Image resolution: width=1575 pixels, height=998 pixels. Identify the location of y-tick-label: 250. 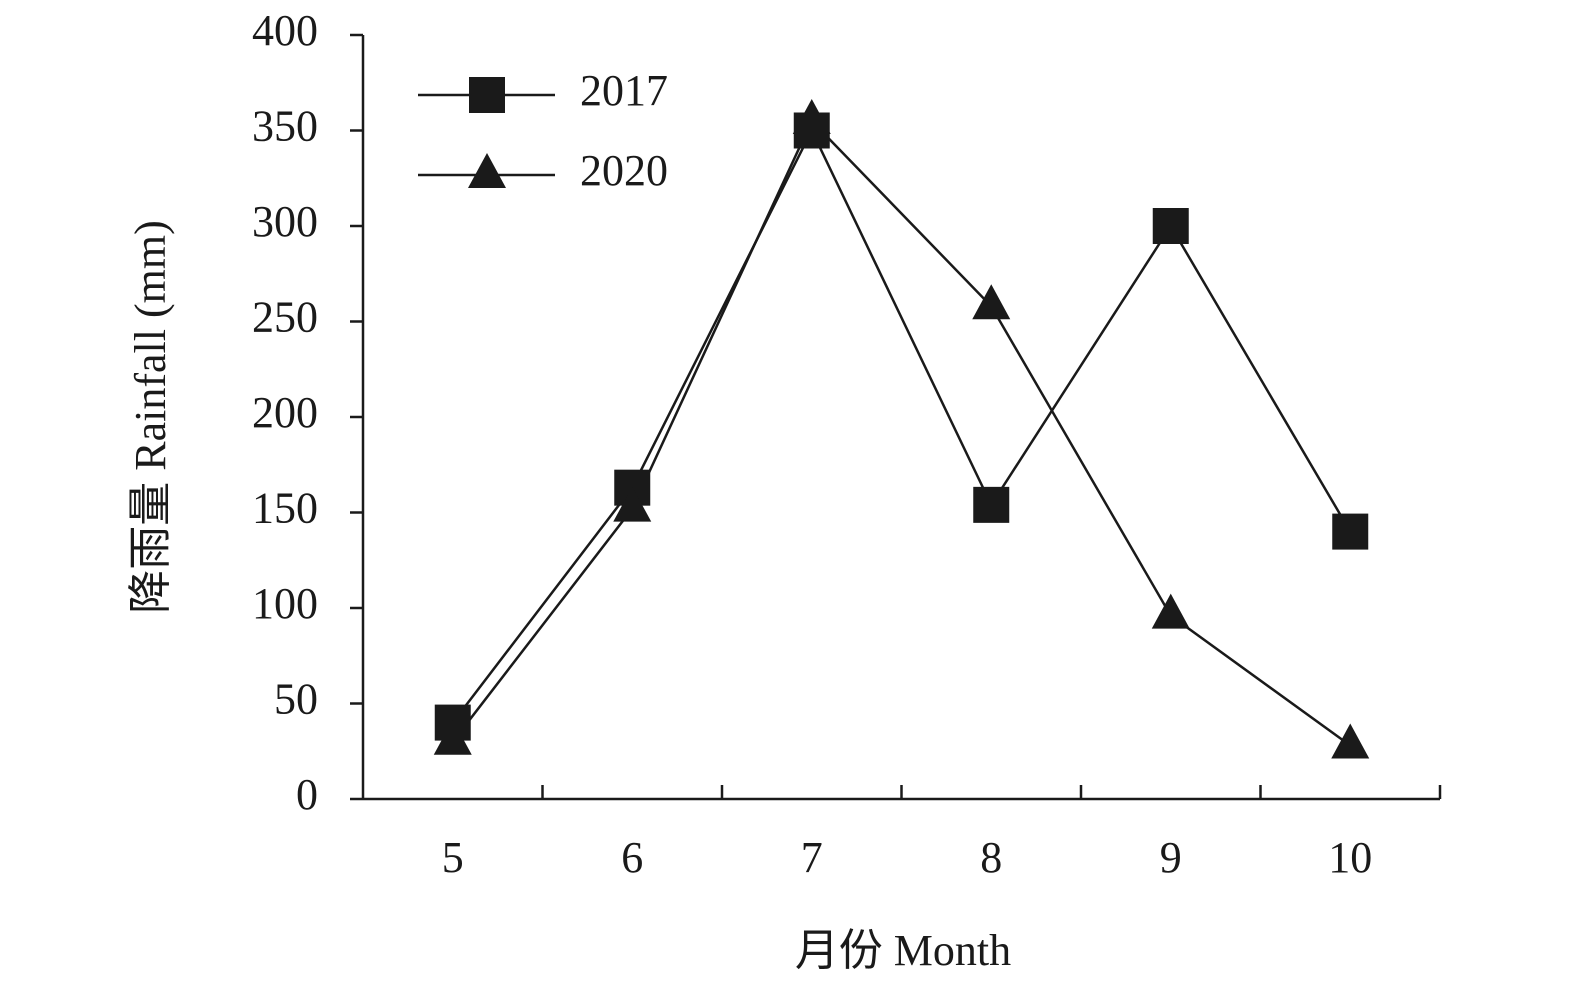
(285, 317).